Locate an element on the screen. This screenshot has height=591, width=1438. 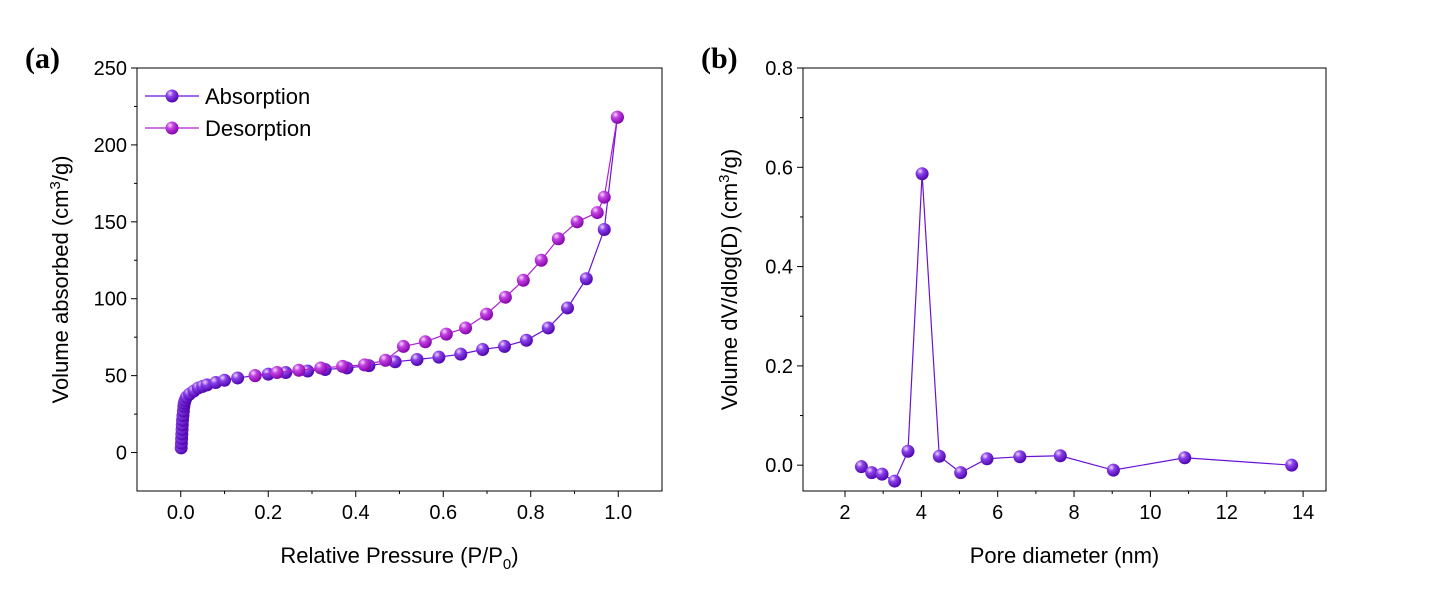
y-axis-label: Volume absorbed (cm3/g) is located at coordinates (60, 279).